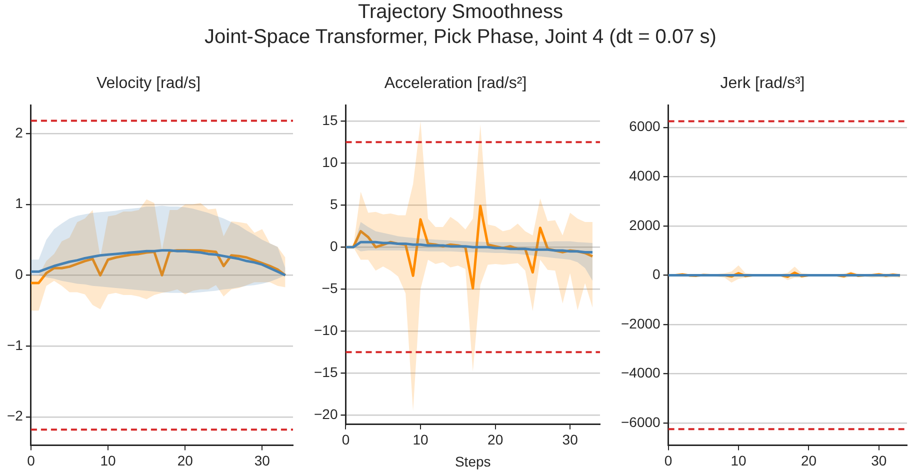 The image size is (921, 473). What do you see at coordinates (334, 204) in the screenshot?
I see `y-tick-label: 5` at bounding box center [334, 204].